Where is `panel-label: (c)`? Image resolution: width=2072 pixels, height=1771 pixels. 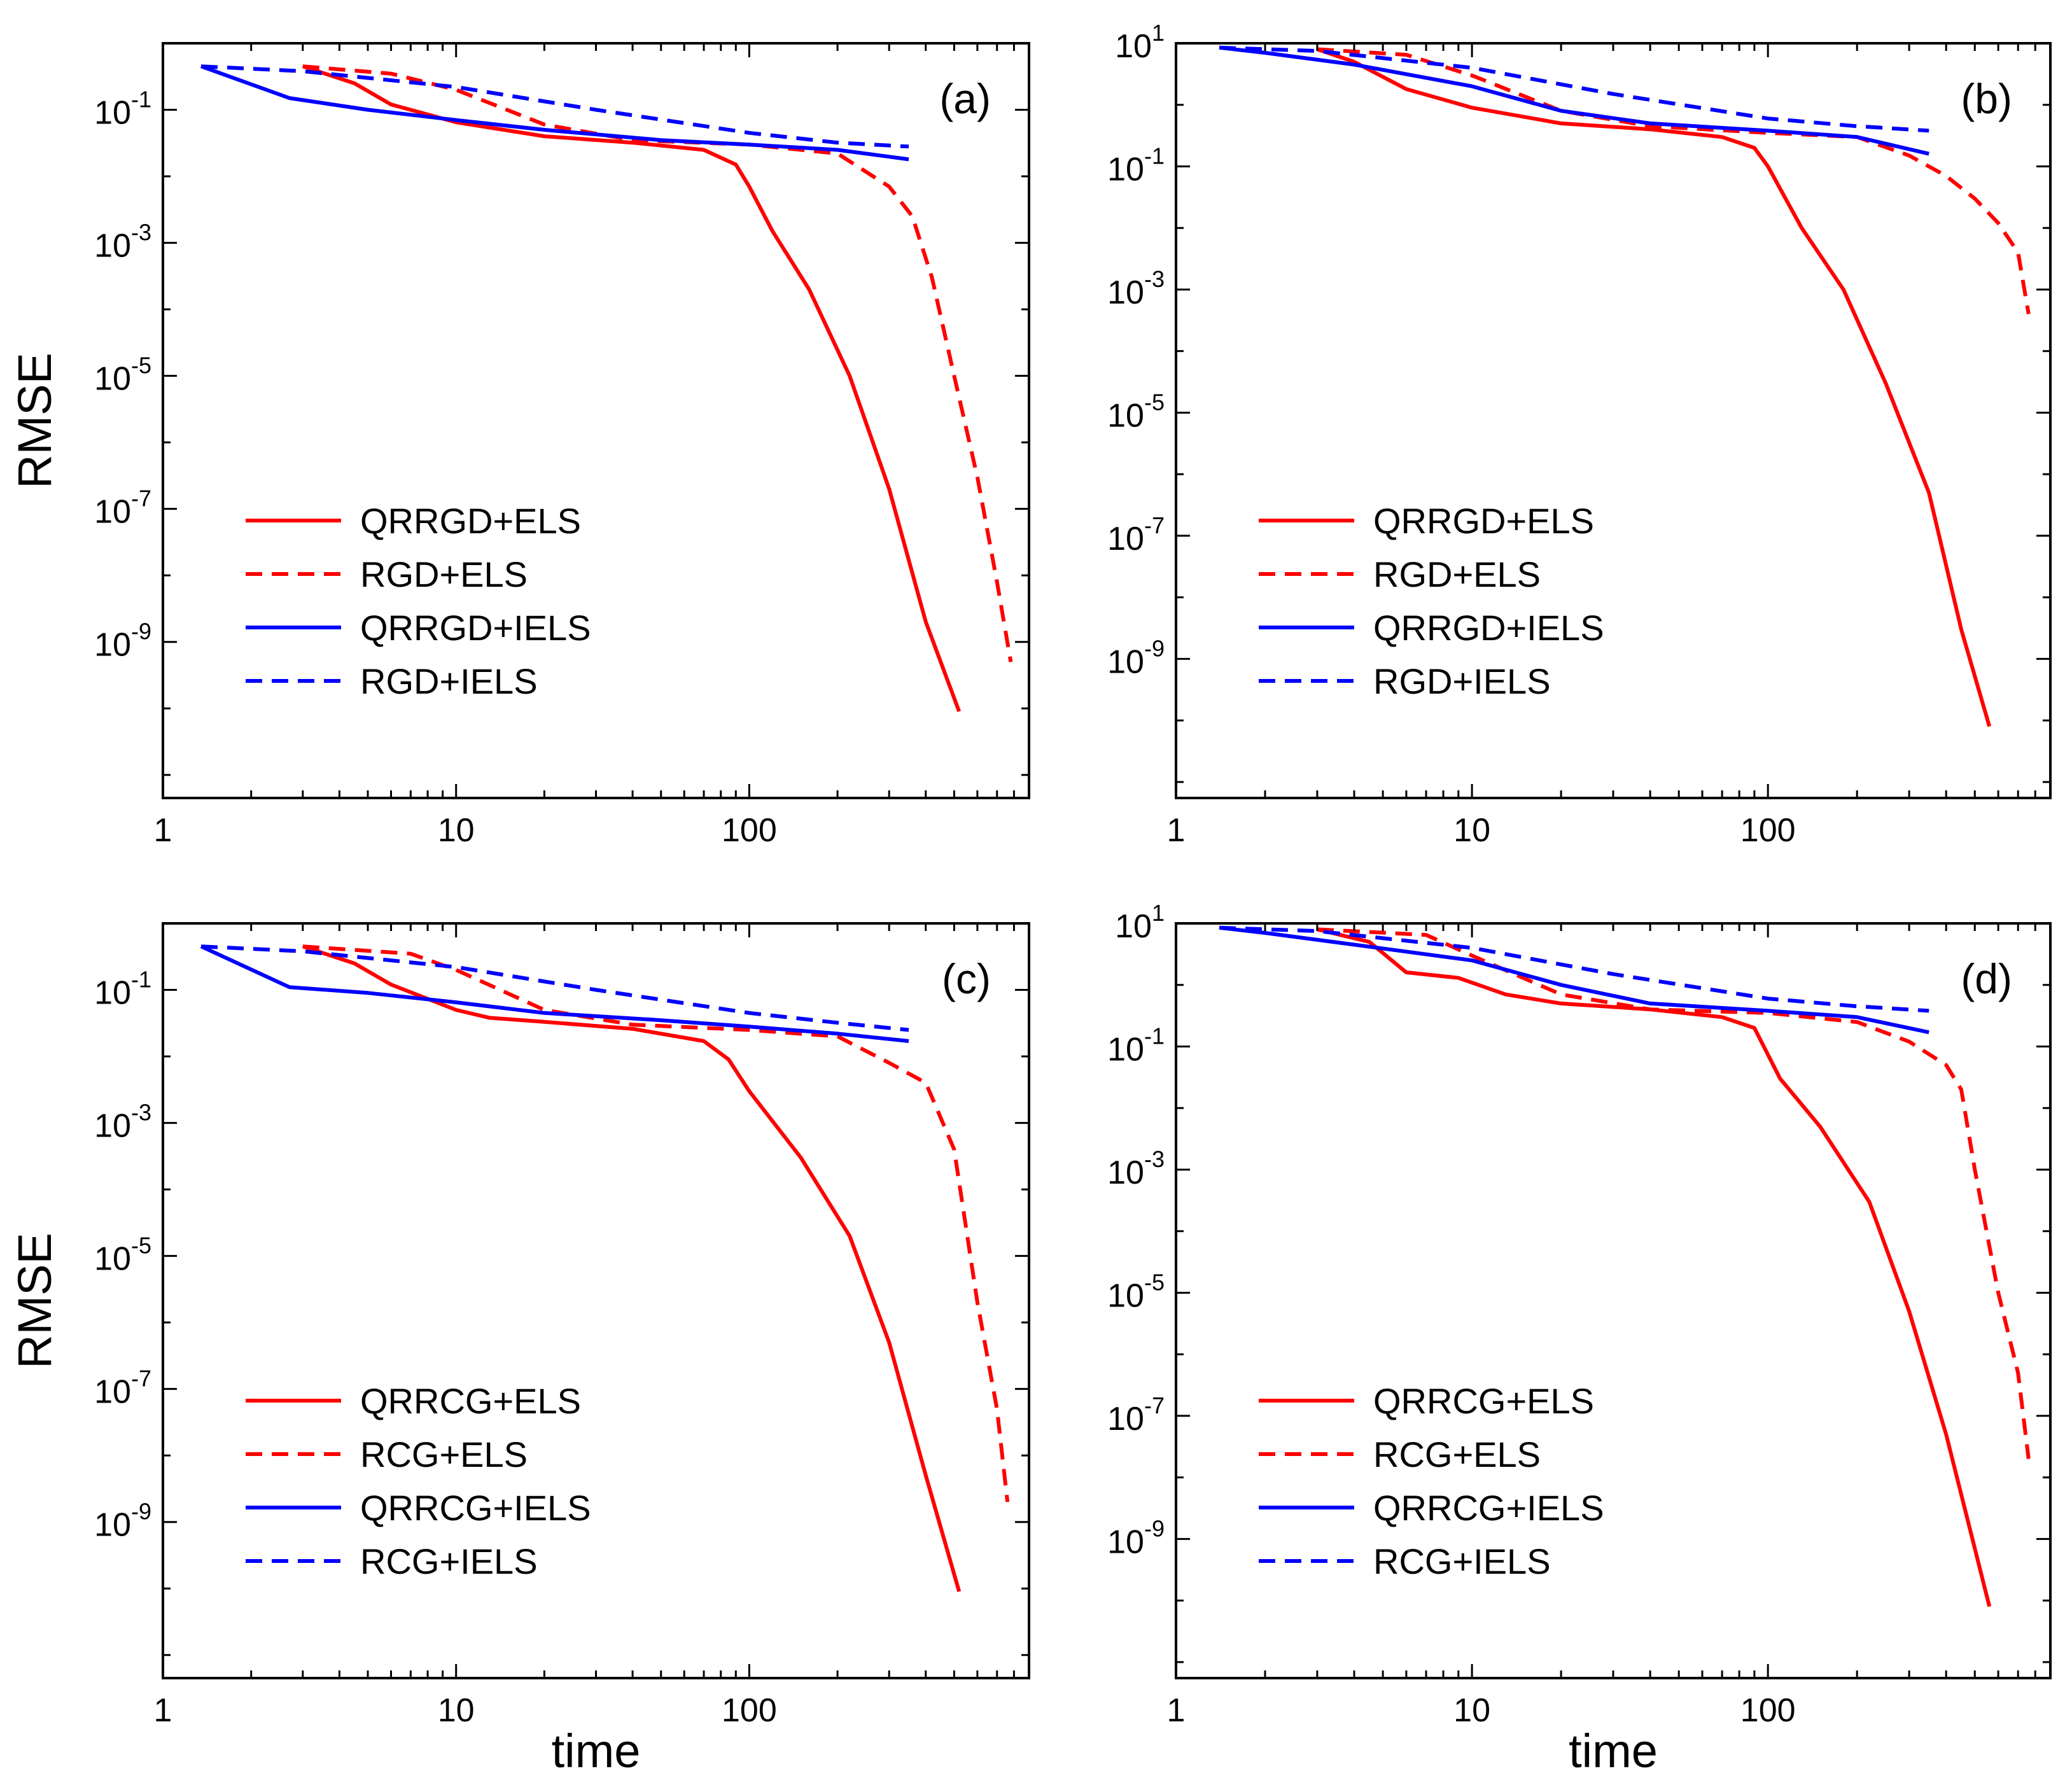 panel-label: (c) is located at coordinates (966, 978).